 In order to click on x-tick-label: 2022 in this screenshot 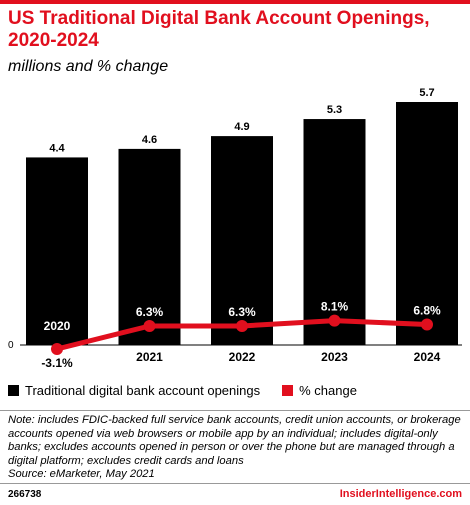, I will do `click(242, 357)`.